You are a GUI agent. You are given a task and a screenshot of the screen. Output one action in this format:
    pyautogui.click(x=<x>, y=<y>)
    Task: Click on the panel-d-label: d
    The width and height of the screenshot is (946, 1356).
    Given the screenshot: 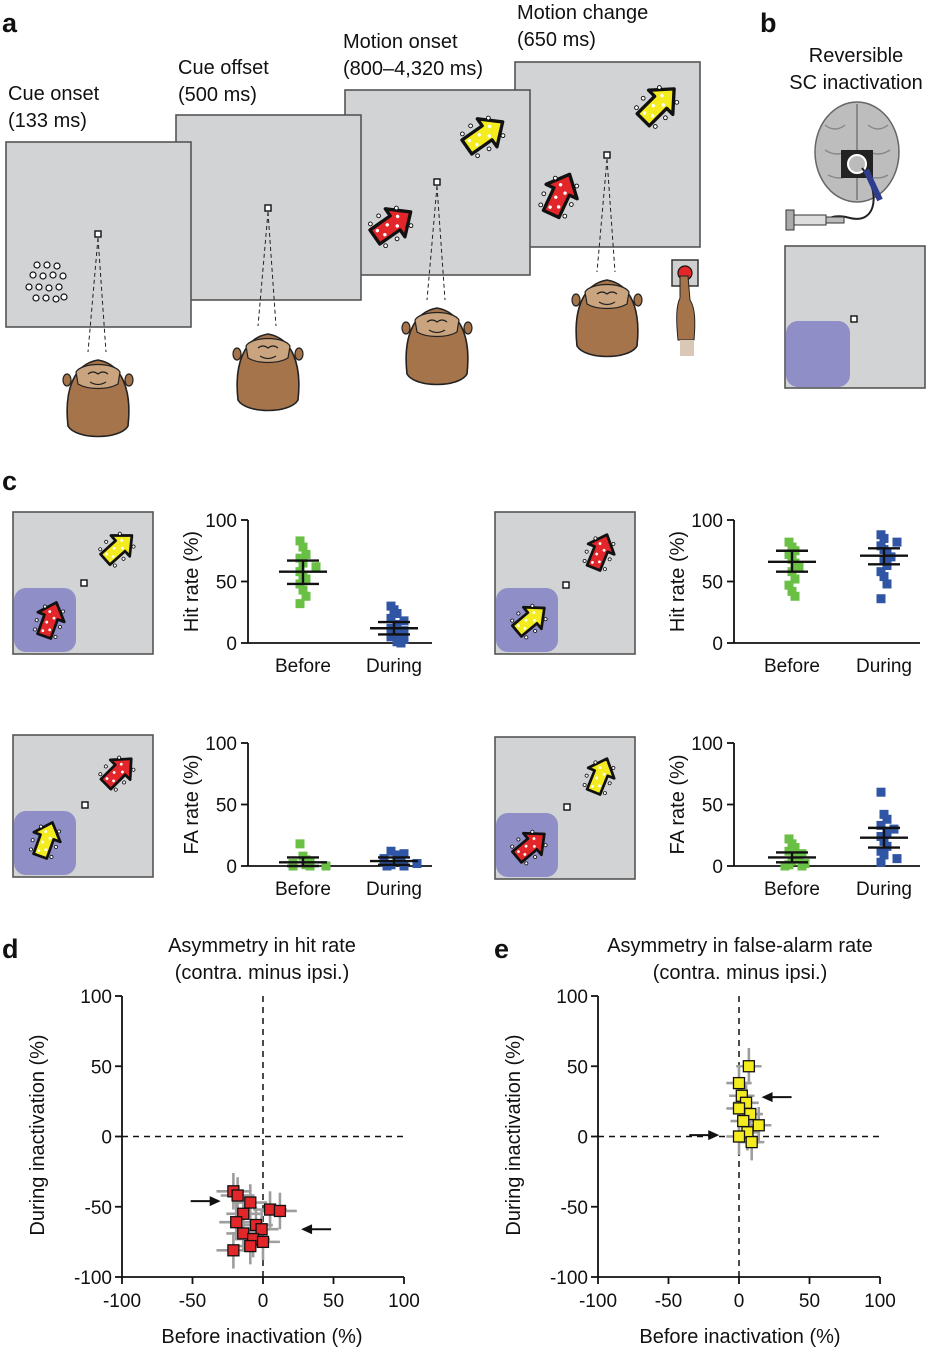 What is the action you would take?
    pyautogui.click(x=10, y=949)
    